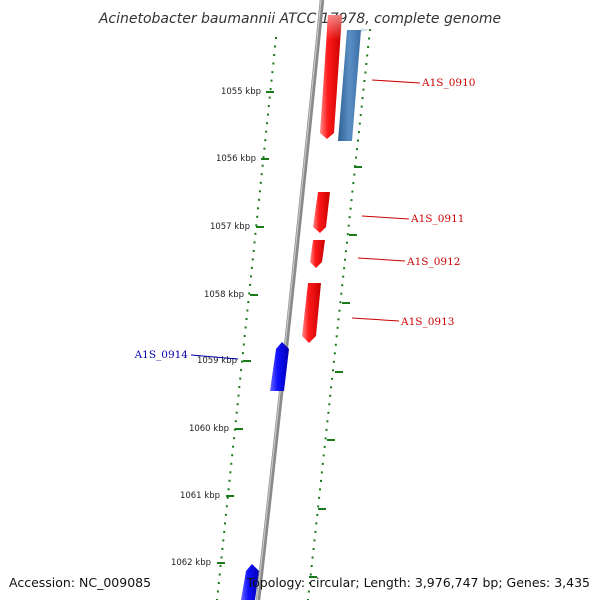 The height and width of the screenshot is (600, 600). Describe the element at coordinates (236, 159) in the screenshot. I see `tick-label: 1056 kbp` at that location.